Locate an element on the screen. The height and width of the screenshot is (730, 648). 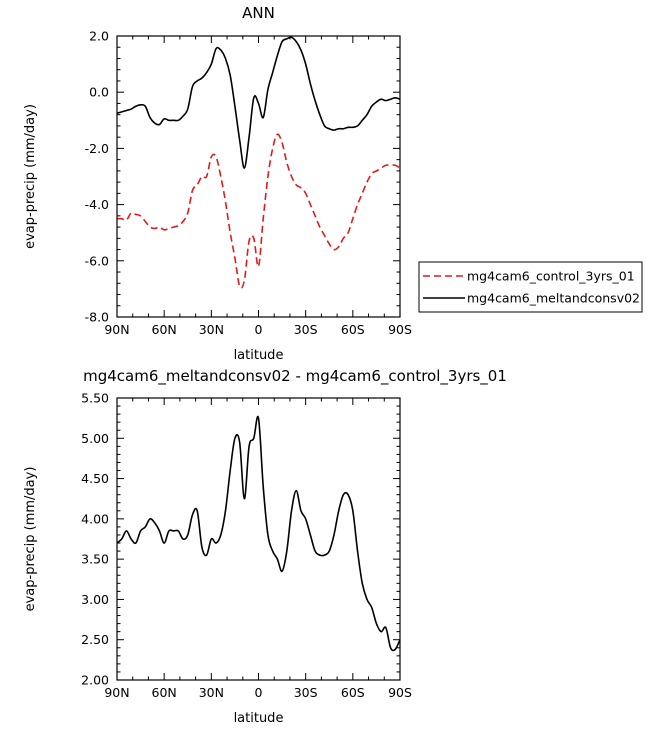
series-line-control is located at coordinates (258, 211).